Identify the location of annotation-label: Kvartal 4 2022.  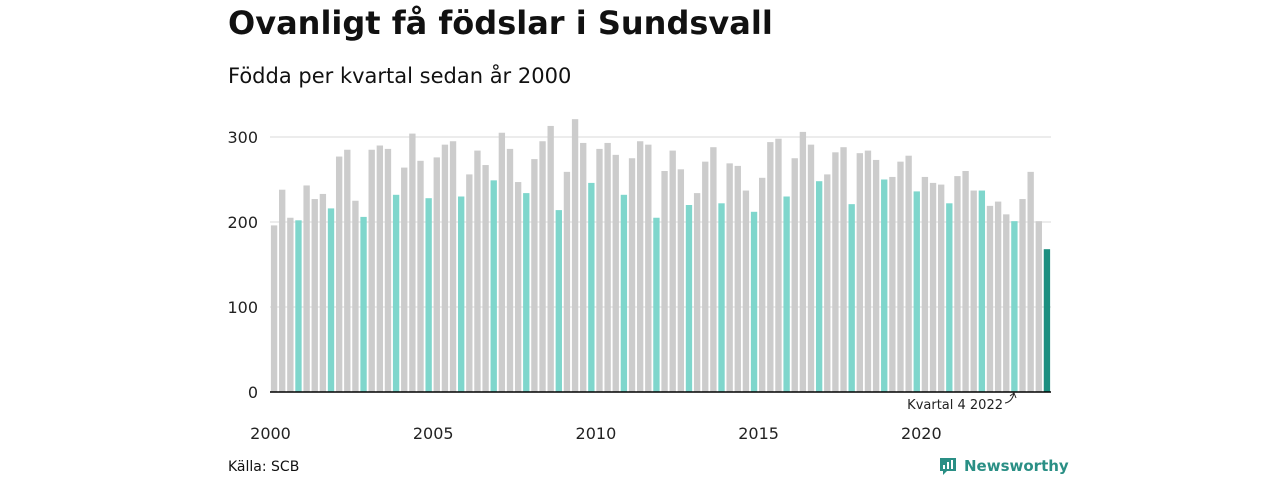
(955, 405).